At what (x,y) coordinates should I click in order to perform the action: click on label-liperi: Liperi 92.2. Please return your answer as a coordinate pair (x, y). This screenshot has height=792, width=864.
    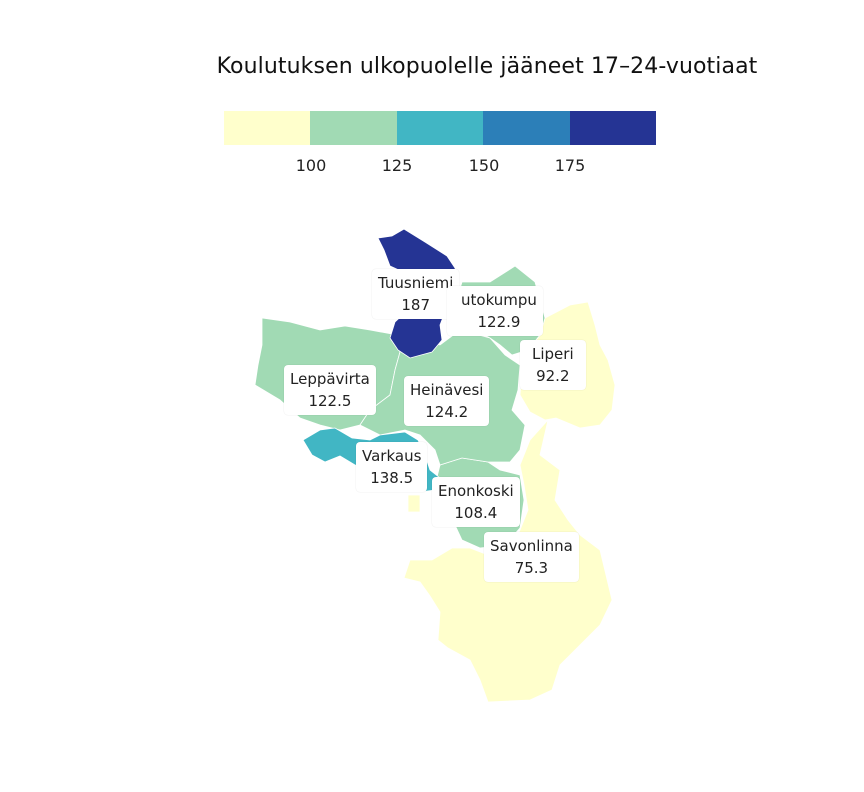
    Looking at the image, I should click on (553, 365).